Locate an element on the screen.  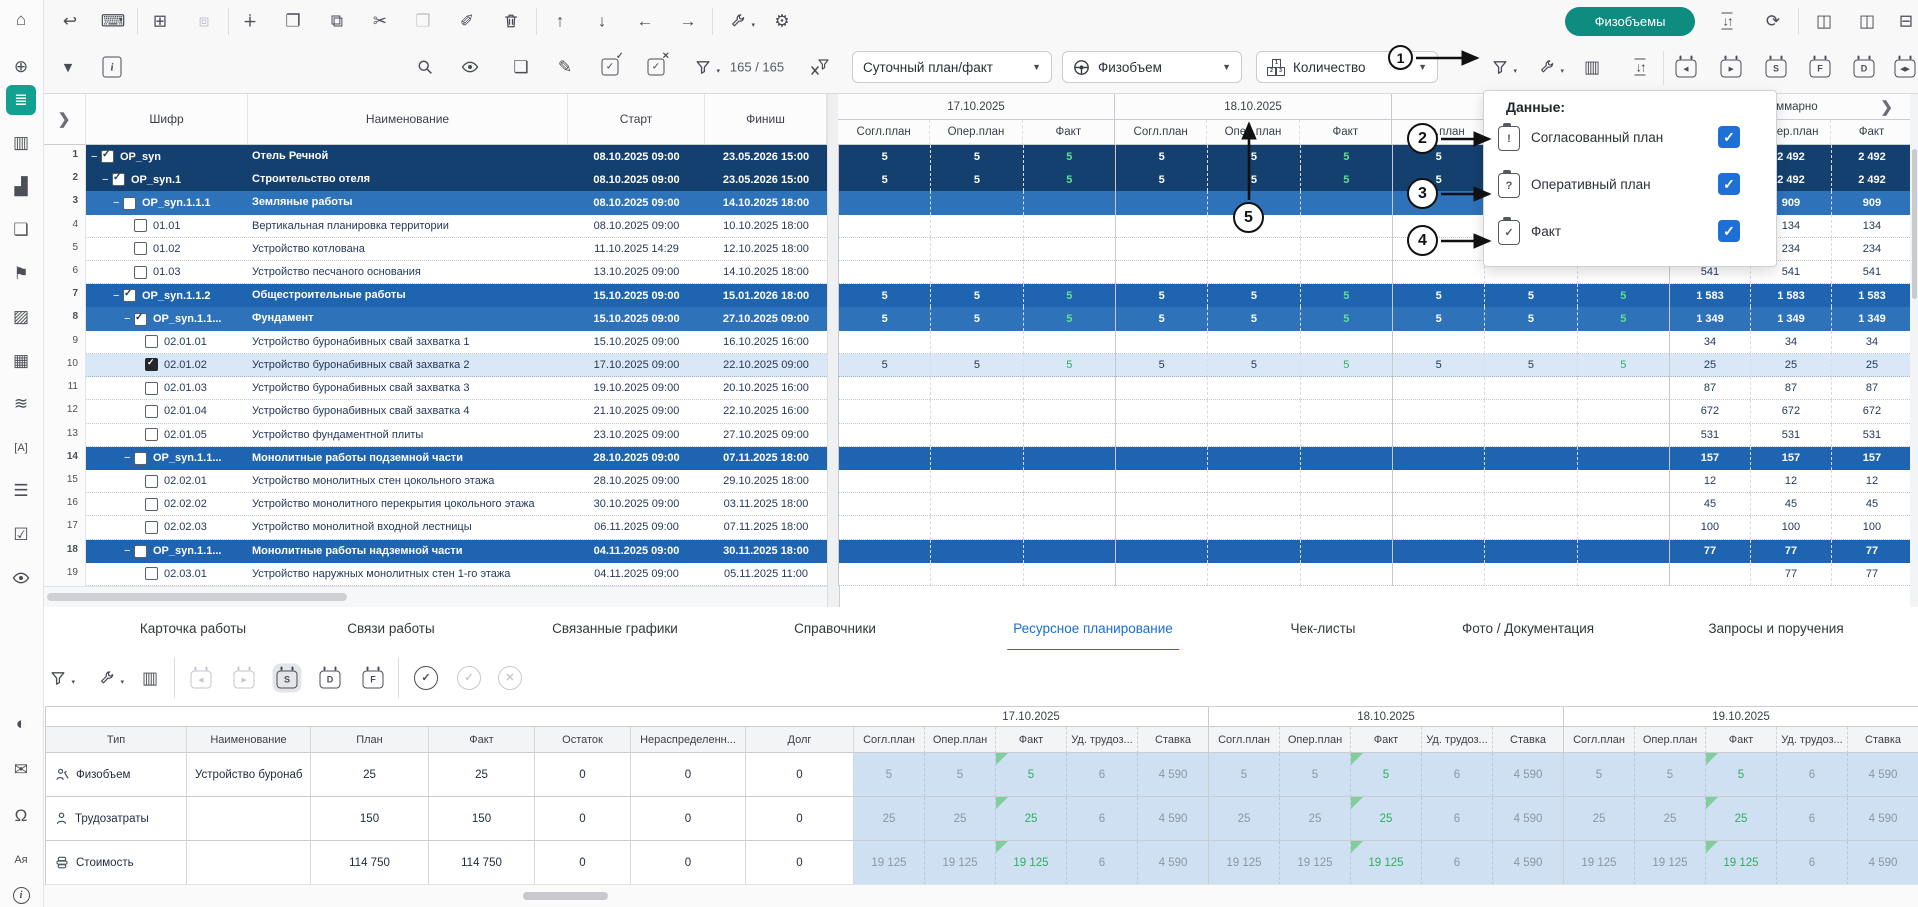
move-up-icon: ↑ is located at coordinates (560, 21).